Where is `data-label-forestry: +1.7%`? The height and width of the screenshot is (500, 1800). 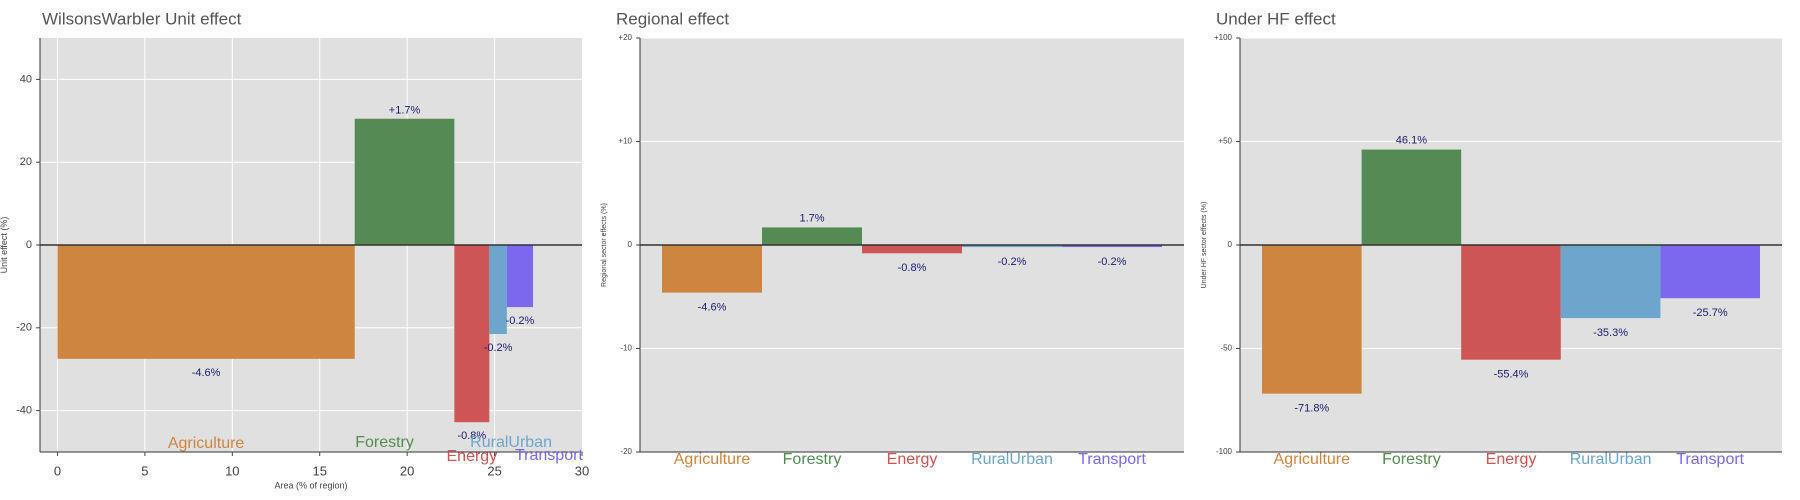 data-label-forestry: +1.7% is located at coordinates (405, 111).